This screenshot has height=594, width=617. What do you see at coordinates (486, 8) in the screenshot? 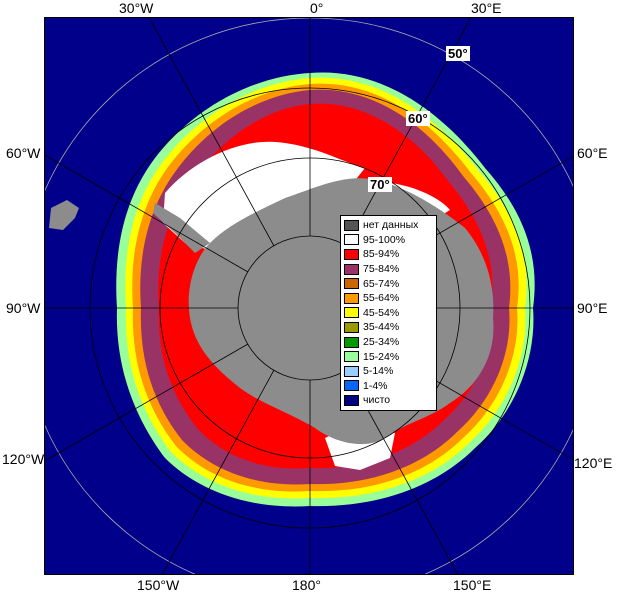
I see `lon-label-top-30e: 30°E` at bounding box center [486, 8].